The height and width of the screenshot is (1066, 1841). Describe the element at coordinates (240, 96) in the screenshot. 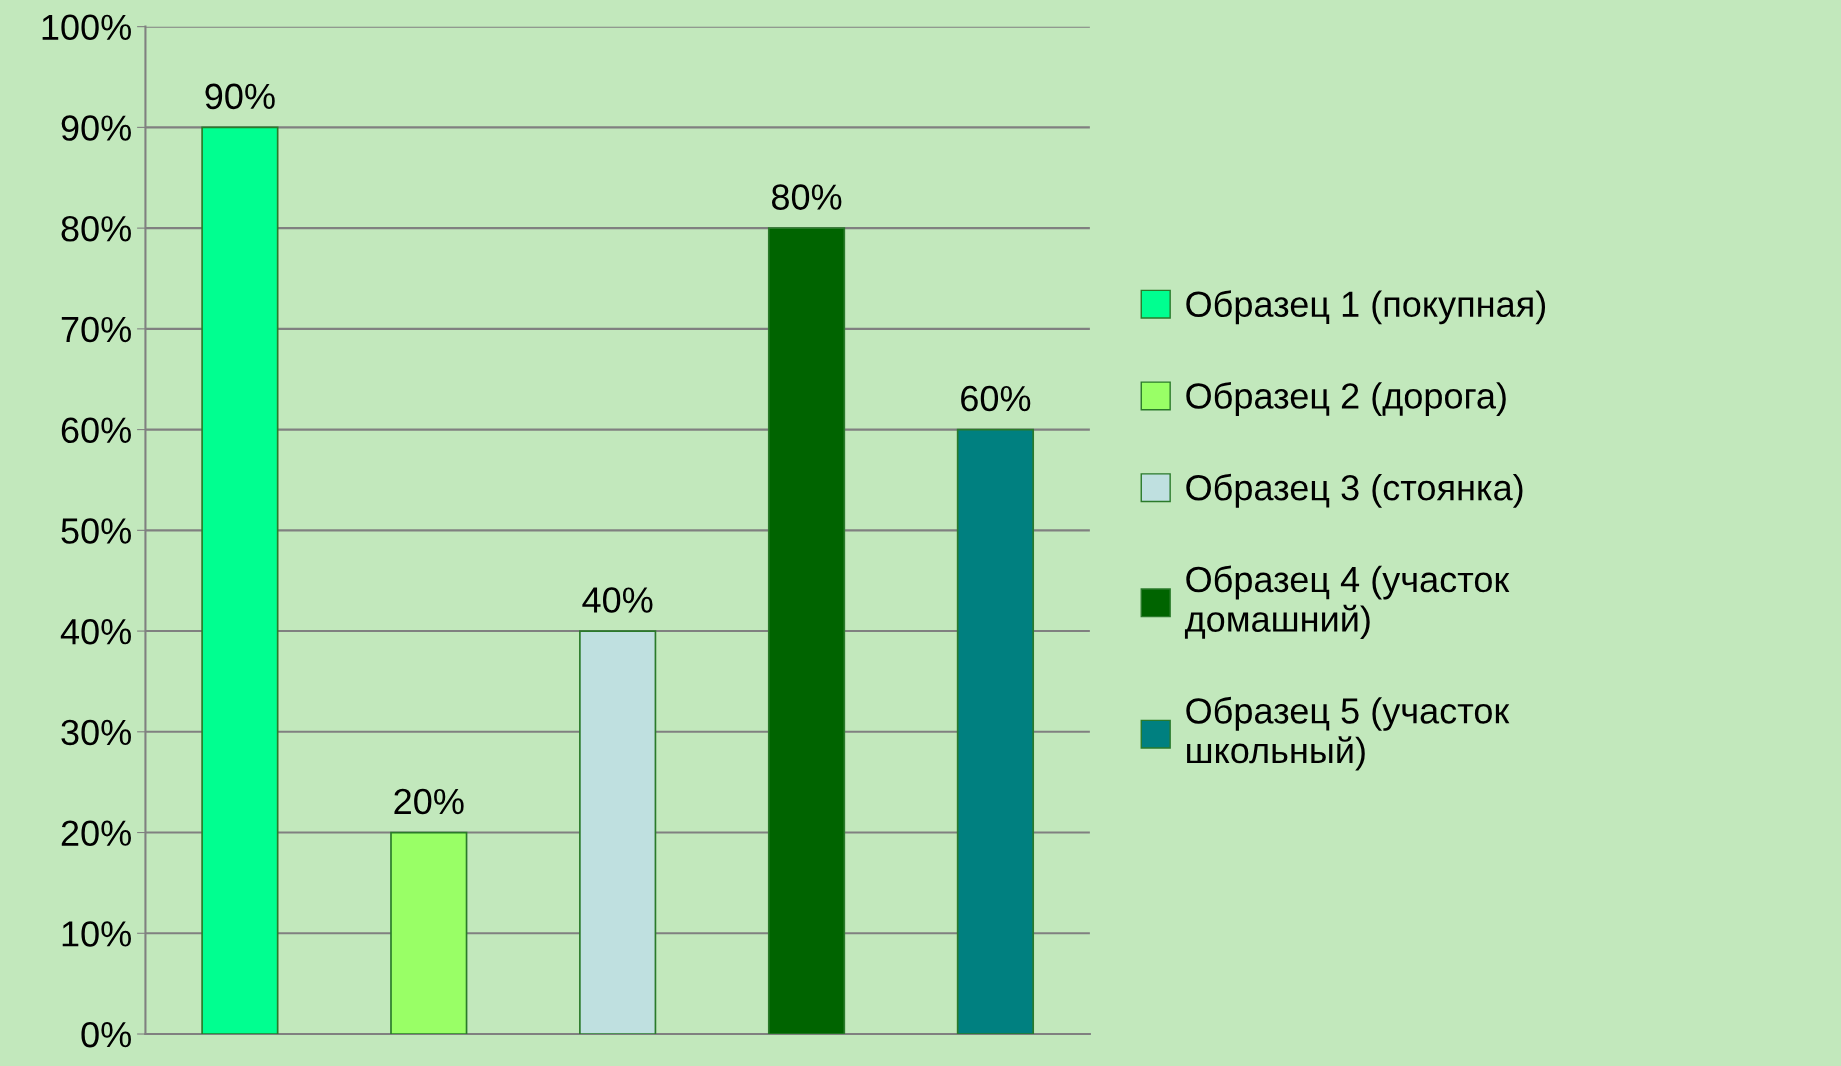

I see `text: 90%` at that location.